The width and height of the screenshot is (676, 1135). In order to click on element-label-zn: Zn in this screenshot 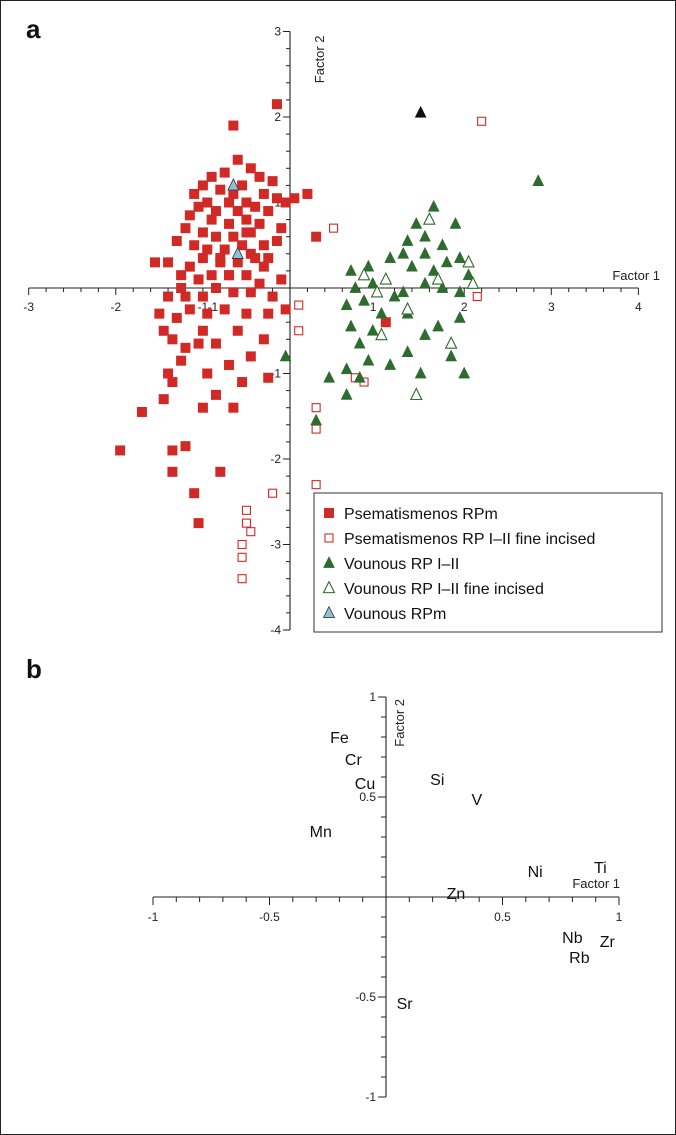, I will do `click(456, 894)`.